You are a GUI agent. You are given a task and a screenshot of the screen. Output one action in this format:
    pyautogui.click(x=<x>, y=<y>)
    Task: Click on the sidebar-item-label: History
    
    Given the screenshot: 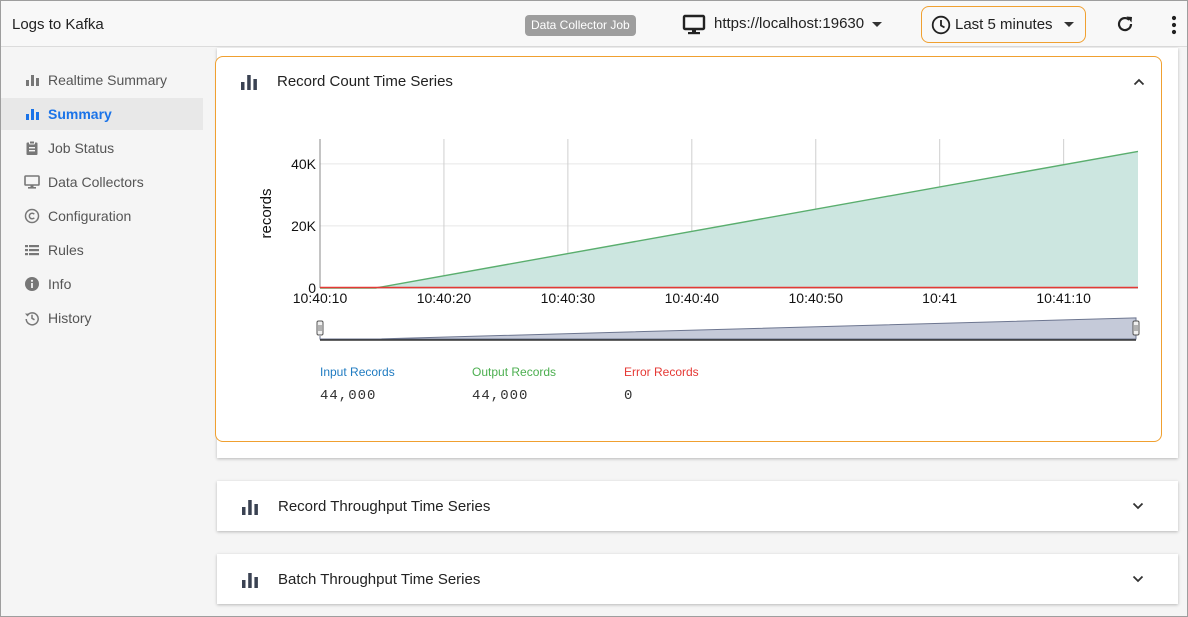 What is the action you would take?
    pyautogui.click(x=70, y=318)
    